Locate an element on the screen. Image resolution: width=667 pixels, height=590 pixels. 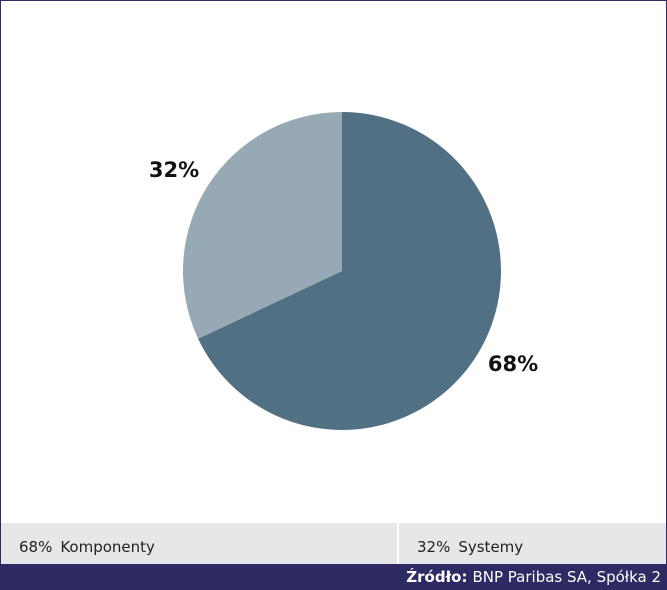
source-text: BNP Paribas SA, Spółka 2 is located at coordinates (566, 577).